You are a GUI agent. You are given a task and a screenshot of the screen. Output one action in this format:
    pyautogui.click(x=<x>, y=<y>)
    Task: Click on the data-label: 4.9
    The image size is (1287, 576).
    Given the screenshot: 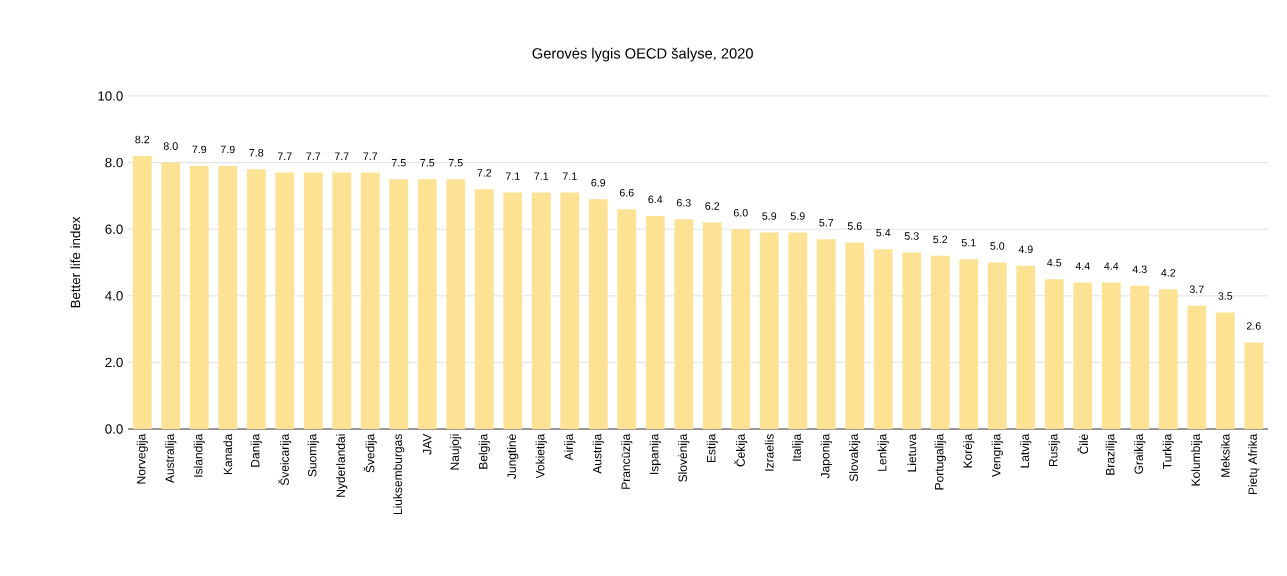 What is the action you would take?
    pyautogui.click(x=1025, y=249)
    